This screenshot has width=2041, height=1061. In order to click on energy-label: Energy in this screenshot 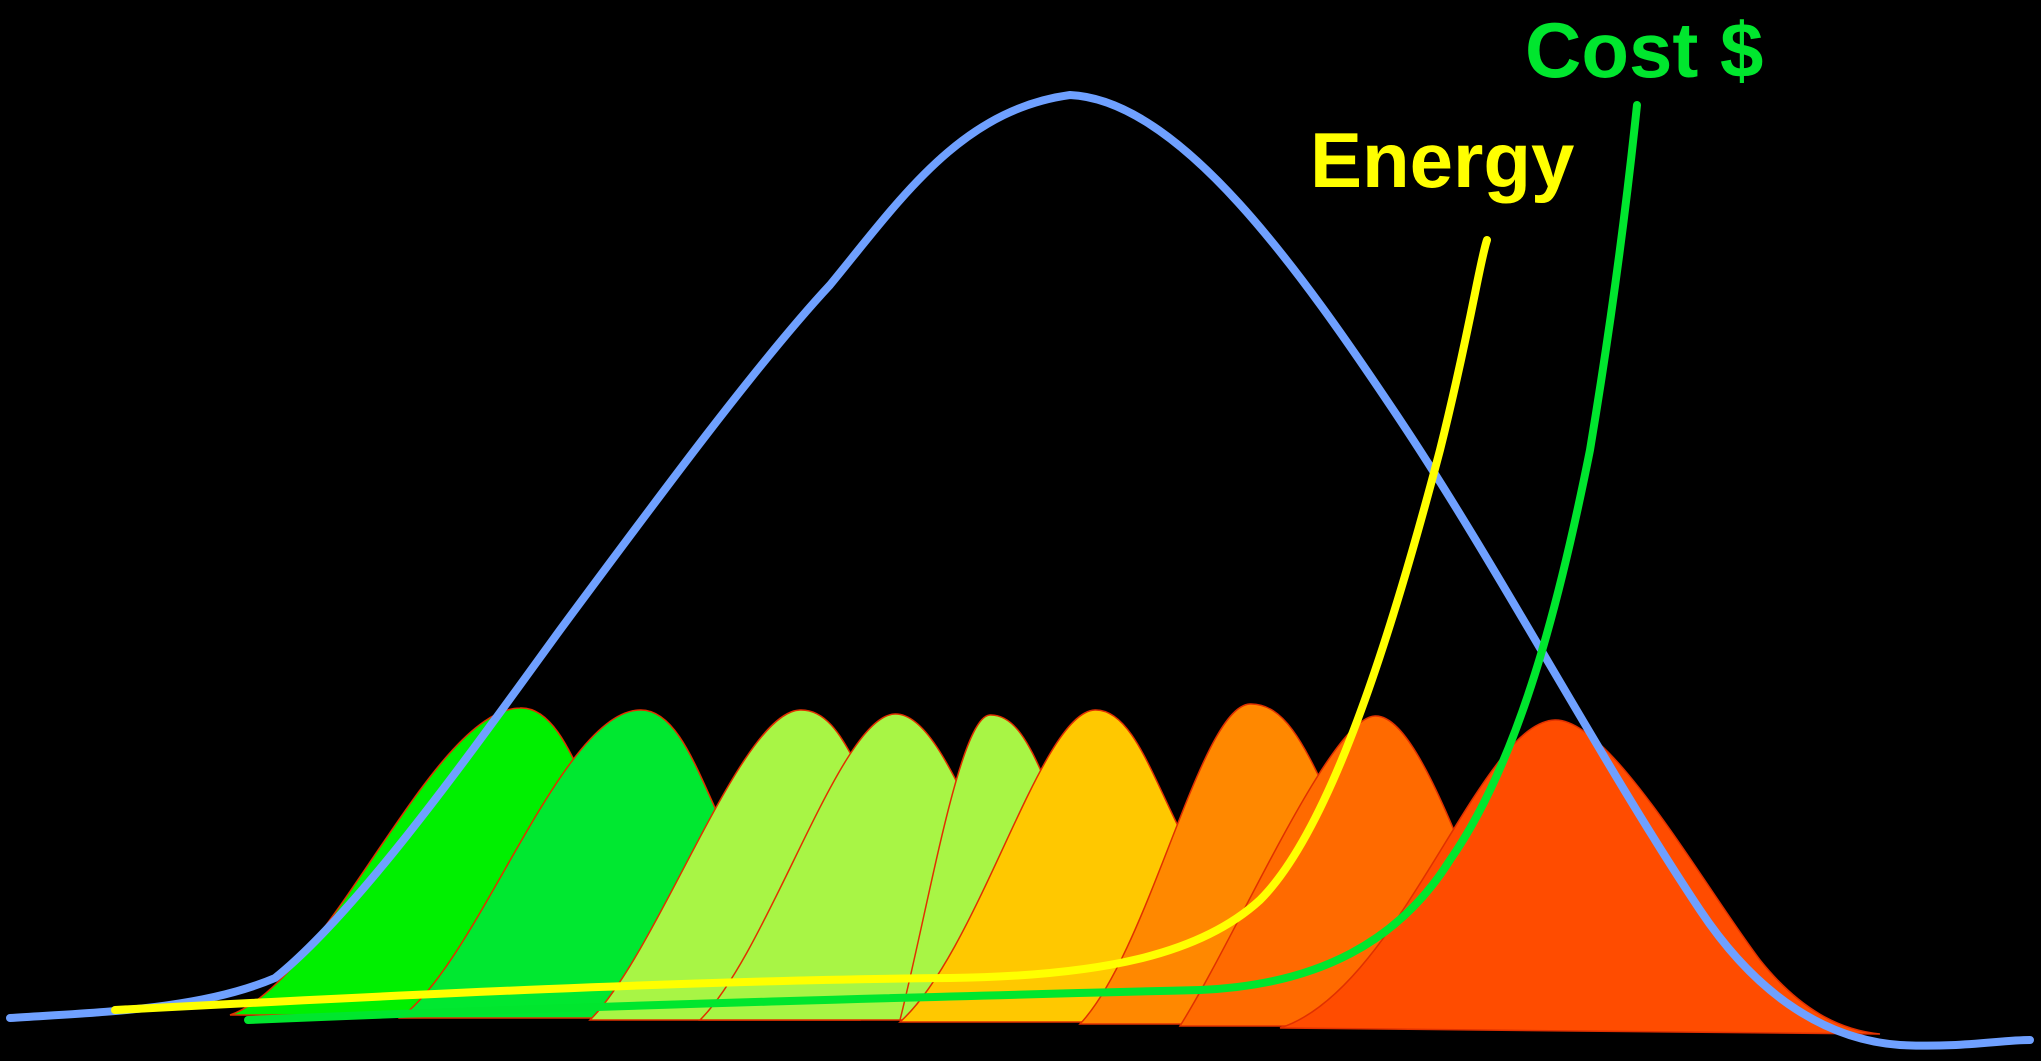, I will do `click(1442, 160)`.